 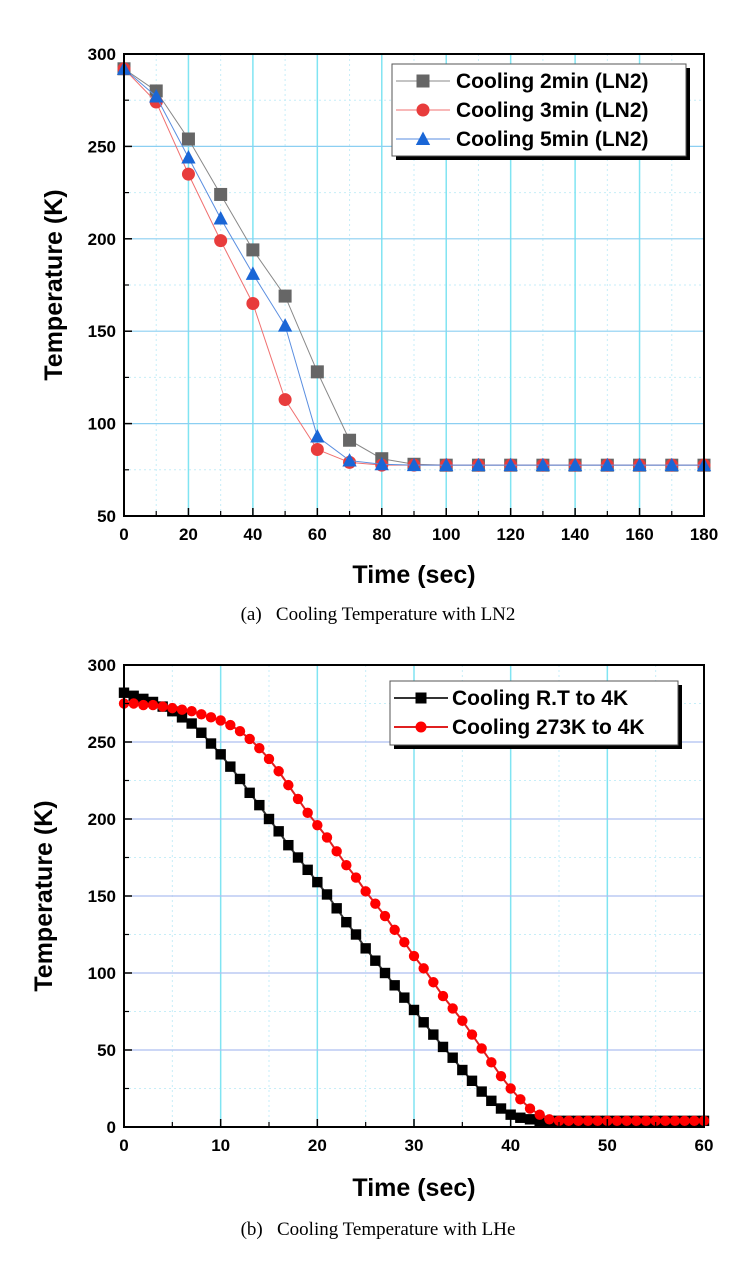 I want to click on figure-caption: (b) Cooling Temperature with LHe, so click(x=378, y=1229).